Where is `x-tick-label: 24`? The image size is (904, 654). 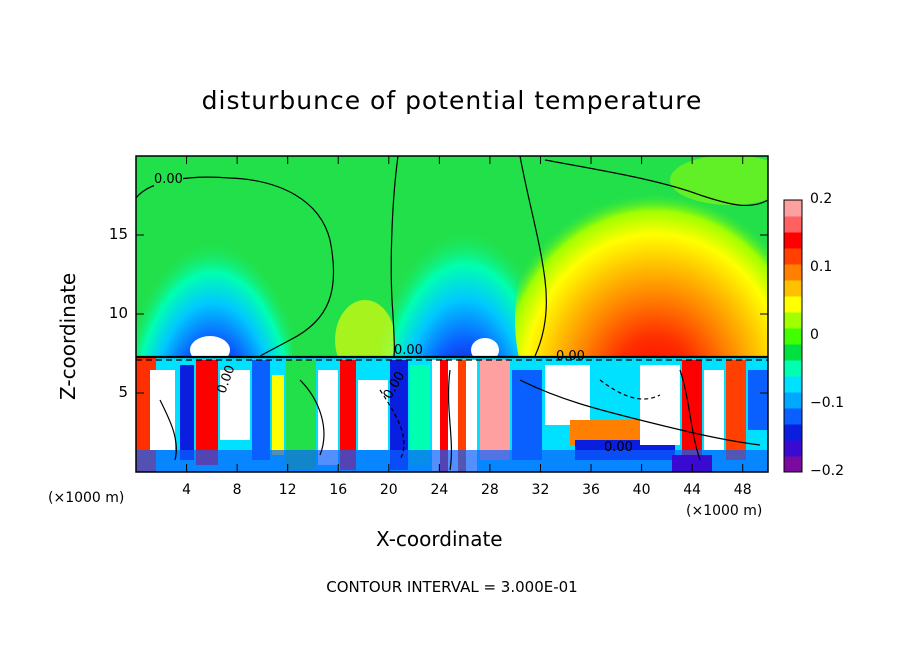
x-tick-label: 24 is located at coordinates (439, 490).